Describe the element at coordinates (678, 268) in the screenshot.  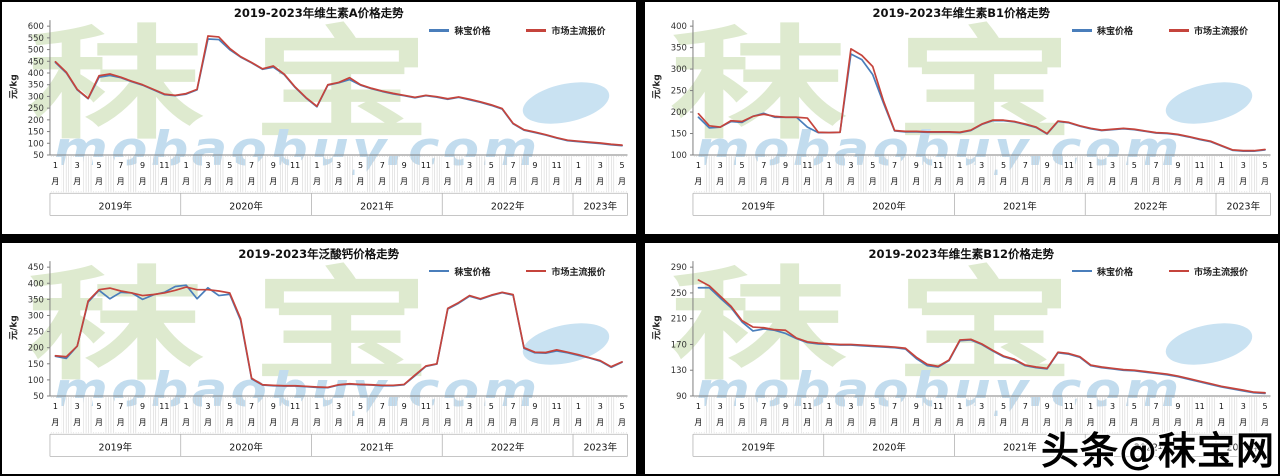
I see `svg-text: 290` at that location.